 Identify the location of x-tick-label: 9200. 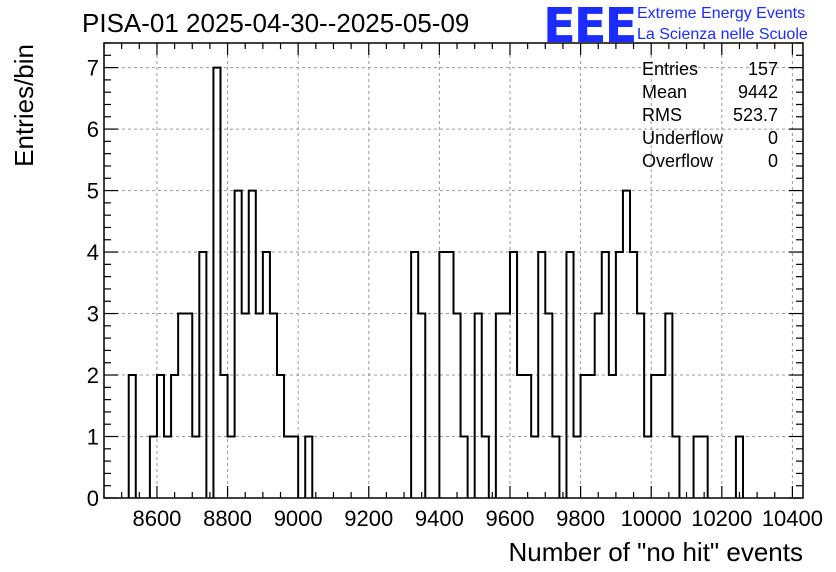
(368, 518).